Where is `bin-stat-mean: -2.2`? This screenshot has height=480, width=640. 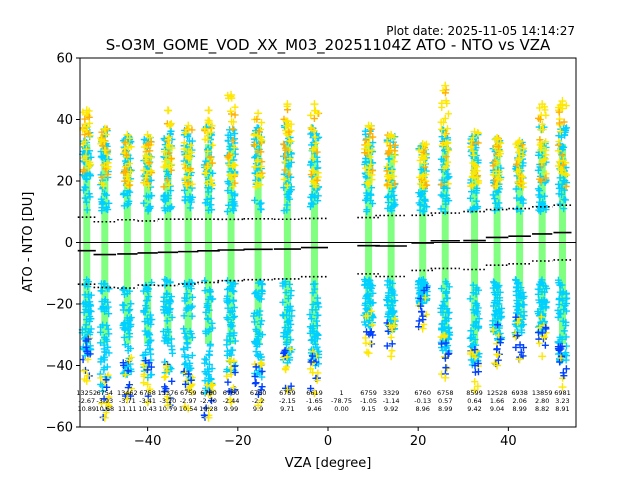 bin-stat-mean: -2.2 is located at coordinates (258, 401).